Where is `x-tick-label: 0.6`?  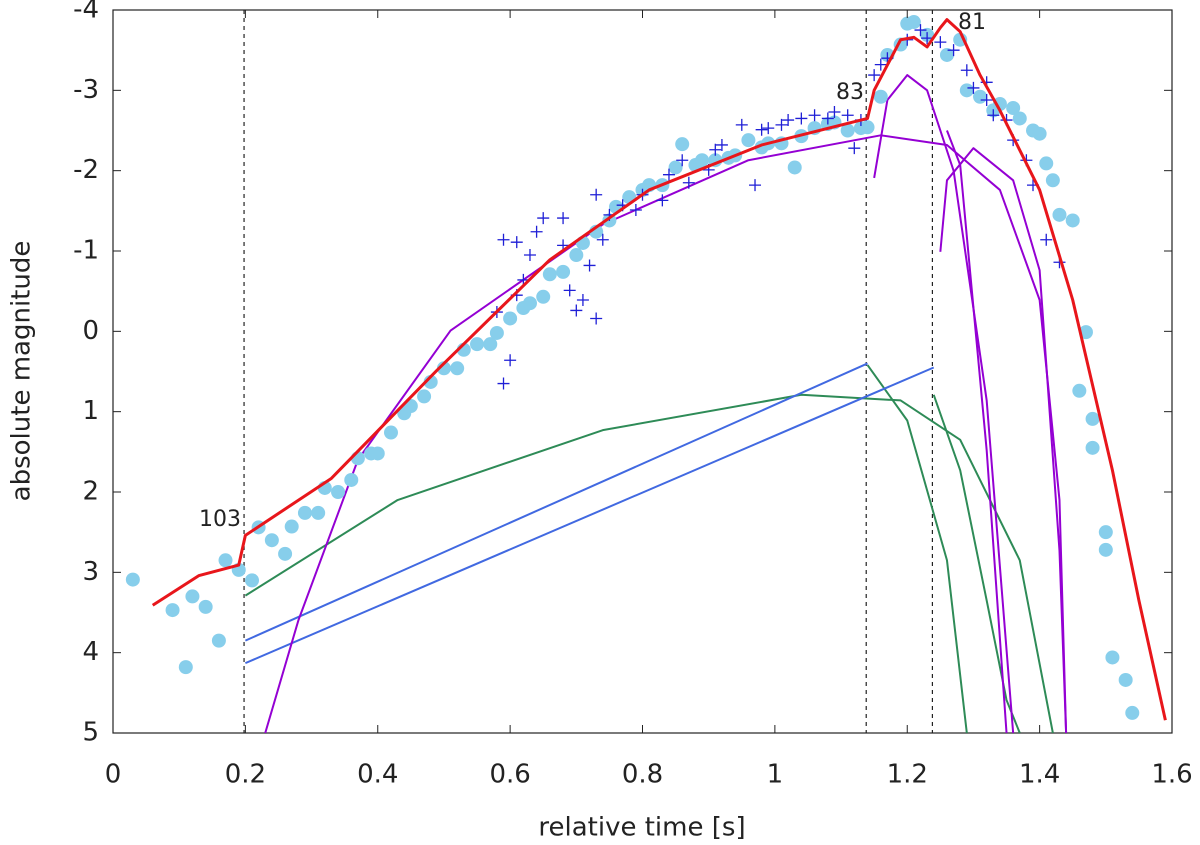 x-tick-label: 0.6 is located at coordinates (509, 775).